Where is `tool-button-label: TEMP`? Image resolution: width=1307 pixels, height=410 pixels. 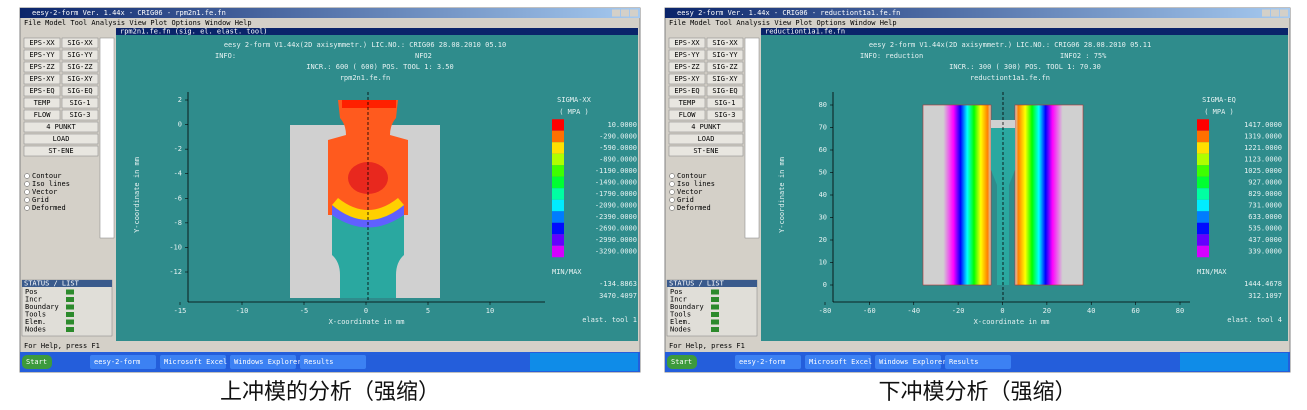 tool-button-label: TEMP is located at coordinates (687, 103).